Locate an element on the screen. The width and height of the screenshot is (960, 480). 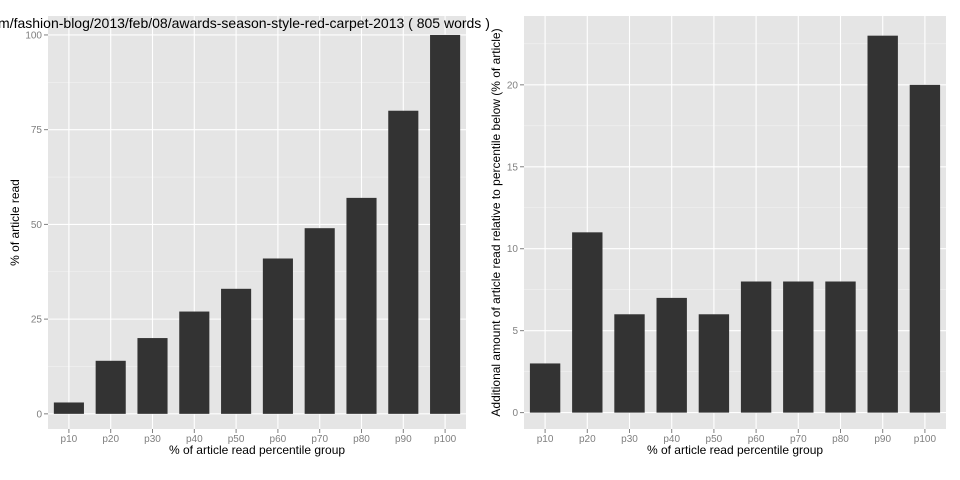
y-axis-title: % of article read is located at coordinates (15, 222).